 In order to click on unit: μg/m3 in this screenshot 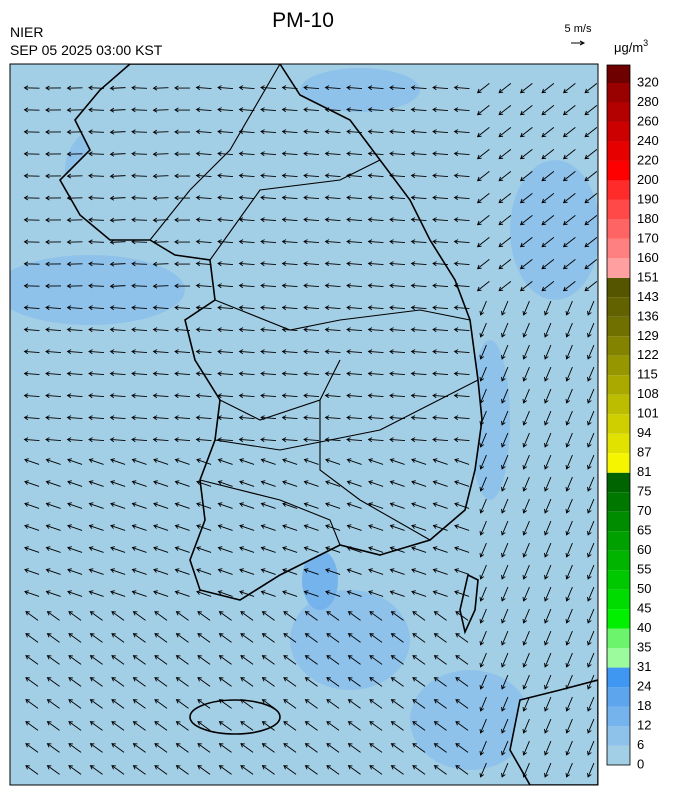, I will do `click(631, 46)`.